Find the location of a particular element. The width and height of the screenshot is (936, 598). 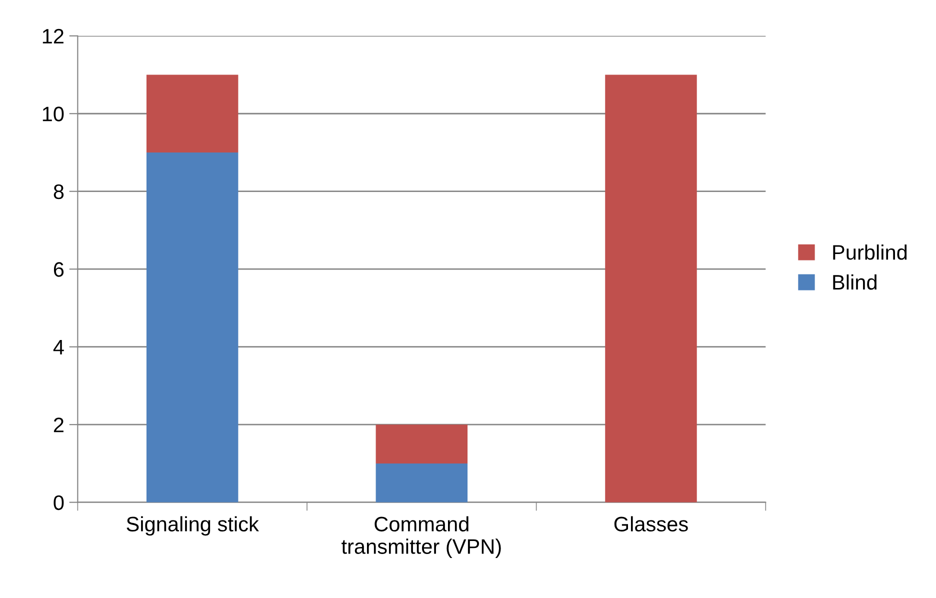

y-tick-label: 4 is located at coordinates (58, 347).